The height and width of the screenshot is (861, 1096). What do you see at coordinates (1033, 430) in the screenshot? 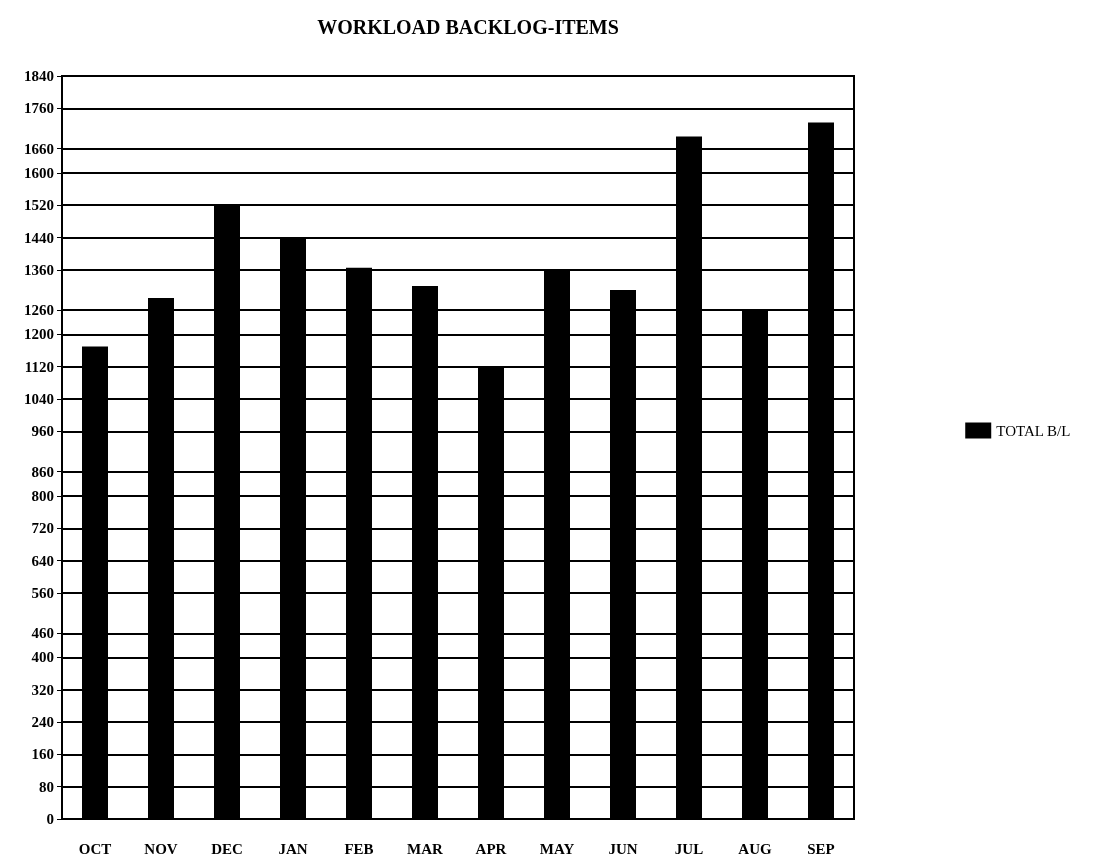
I see `legend-label: TOTAL B/L` at bounding box center [1033, 430].